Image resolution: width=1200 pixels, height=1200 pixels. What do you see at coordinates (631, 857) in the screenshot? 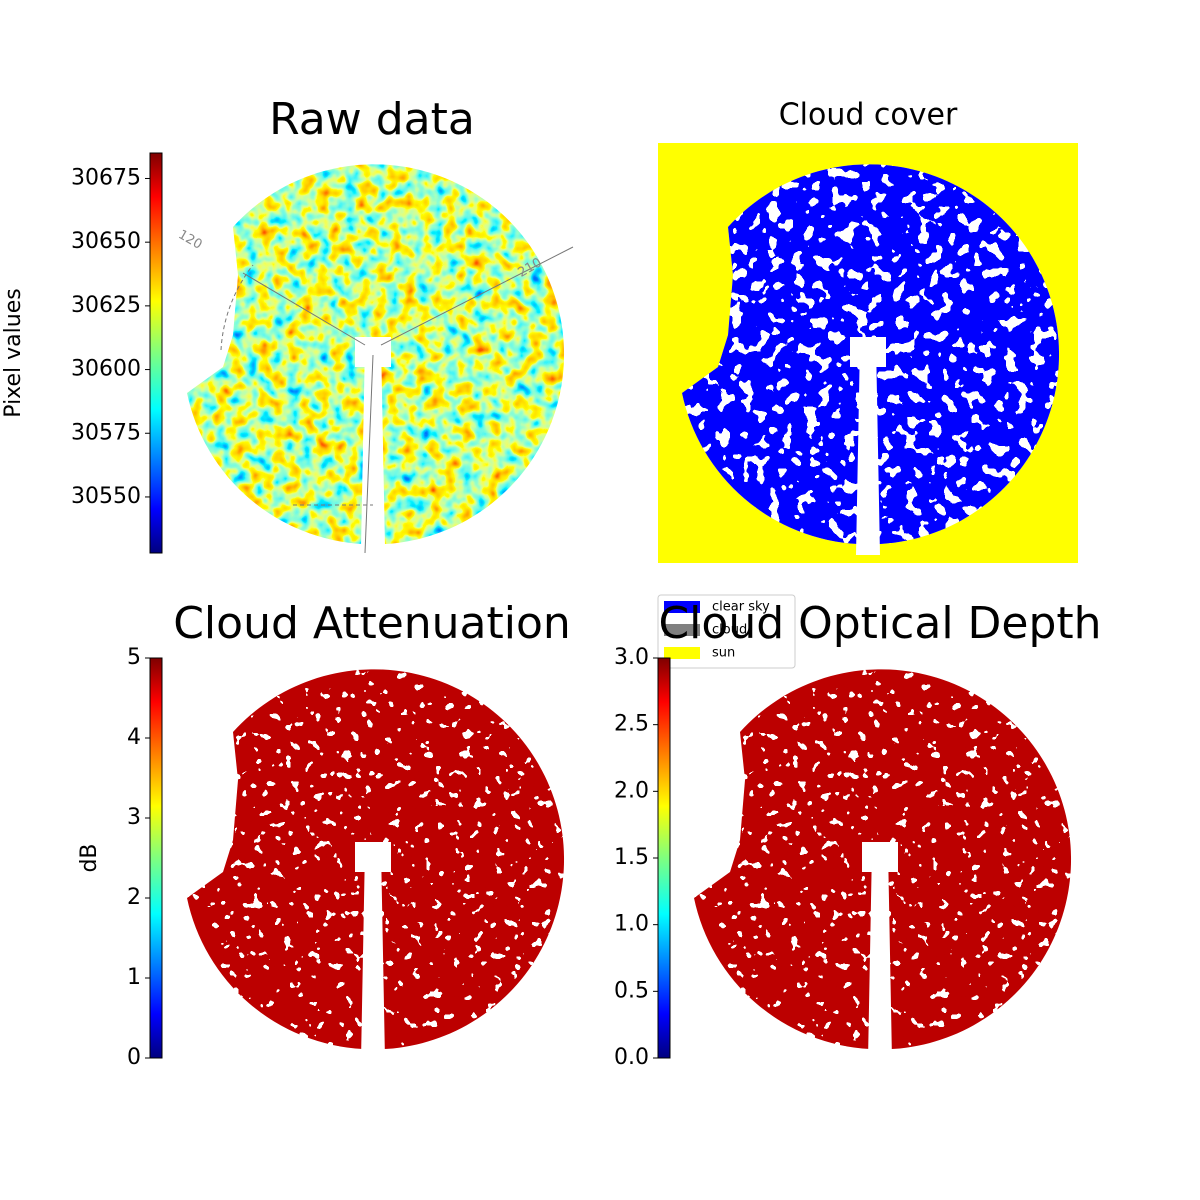
I see `colorbar-tick-label: 1.5` at bounding box center [631, 857].